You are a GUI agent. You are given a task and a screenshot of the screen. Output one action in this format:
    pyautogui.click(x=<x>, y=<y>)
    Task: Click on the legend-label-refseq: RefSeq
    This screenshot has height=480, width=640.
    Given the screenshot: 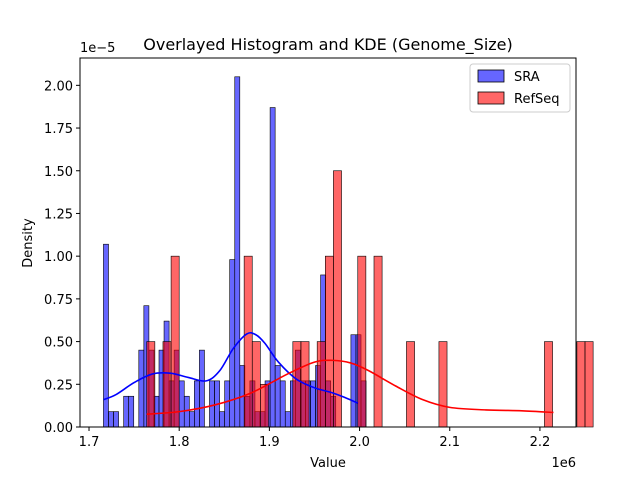 What is the action you would take?
    pyautogui.click(x=537, y=99)
    